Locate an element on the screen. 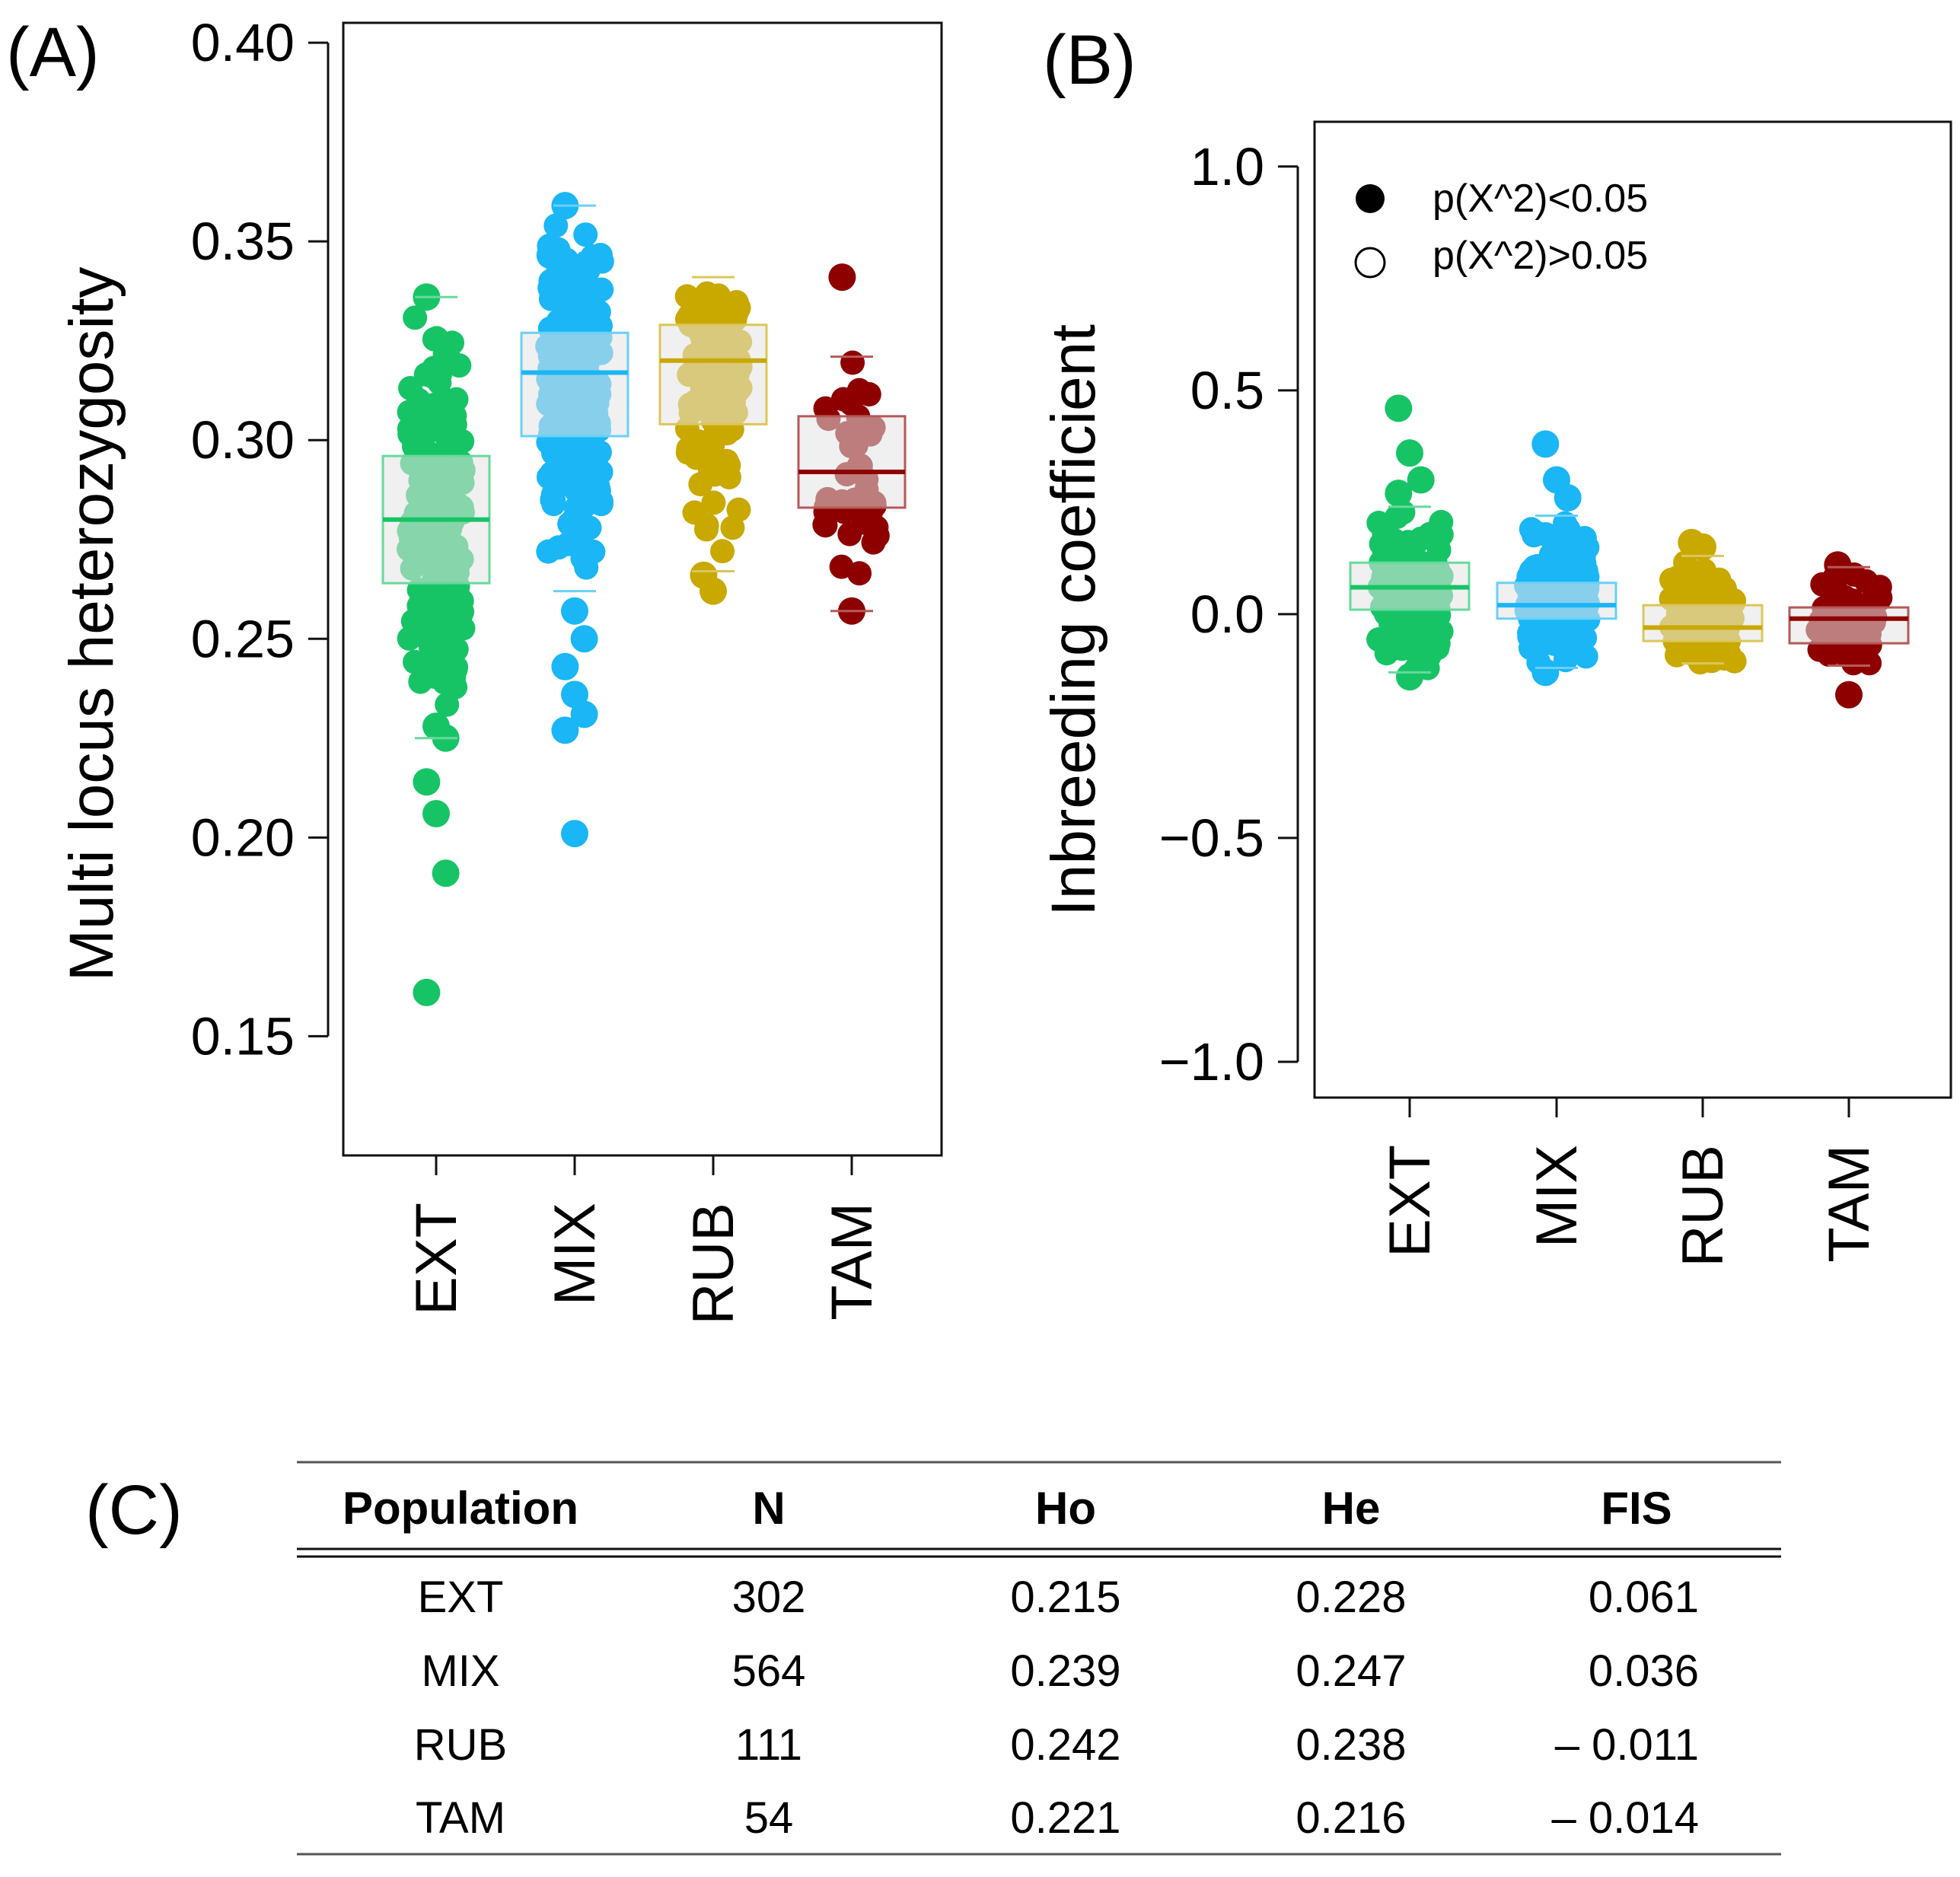 The image size is (1960, 1877). table-row: TAM 54 0.221 0.216 – 0.014 is located at coordinates (1057, 1818).